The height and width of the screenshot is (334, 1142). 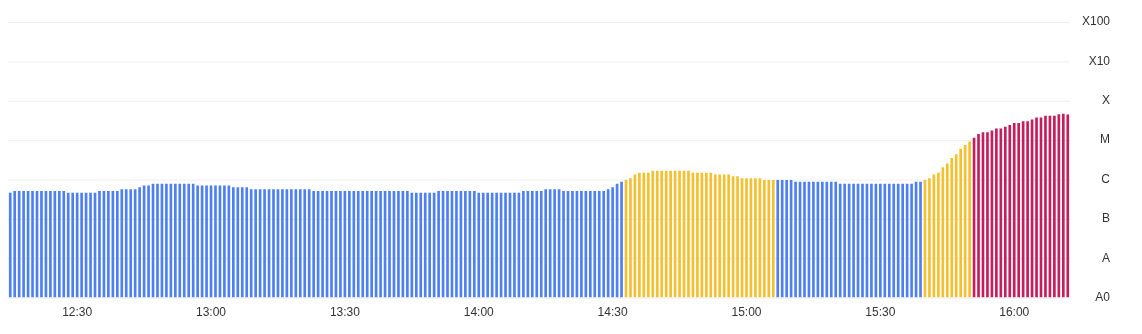 I want to click on x-tick-label: 15:00, so click(x=746, y=312).